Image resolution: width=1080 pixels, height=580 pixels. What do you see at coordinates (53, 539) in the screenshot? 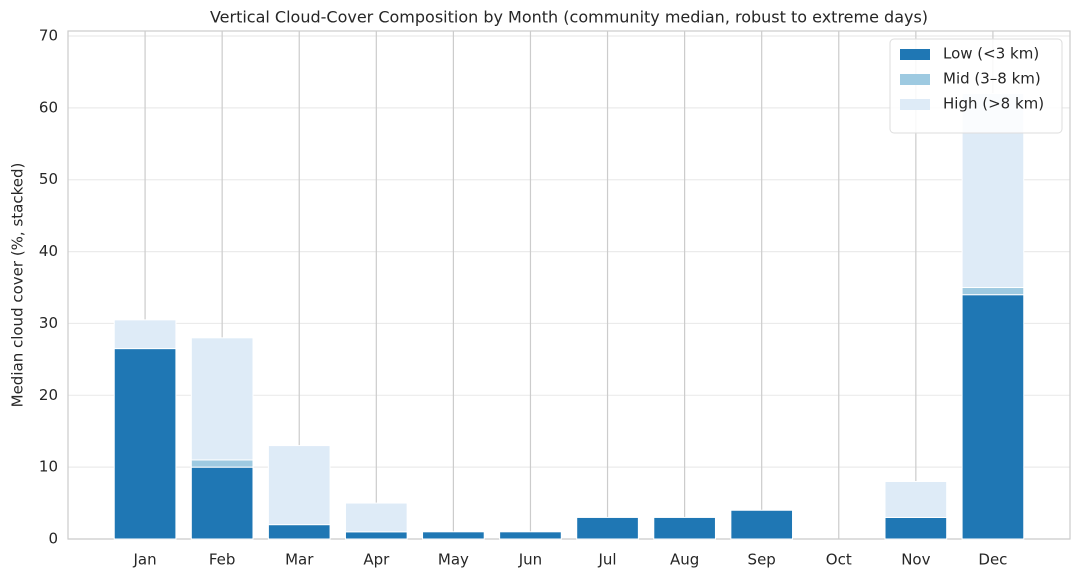
I see `y-tick-label: 0` at bounding box center [53, 539].